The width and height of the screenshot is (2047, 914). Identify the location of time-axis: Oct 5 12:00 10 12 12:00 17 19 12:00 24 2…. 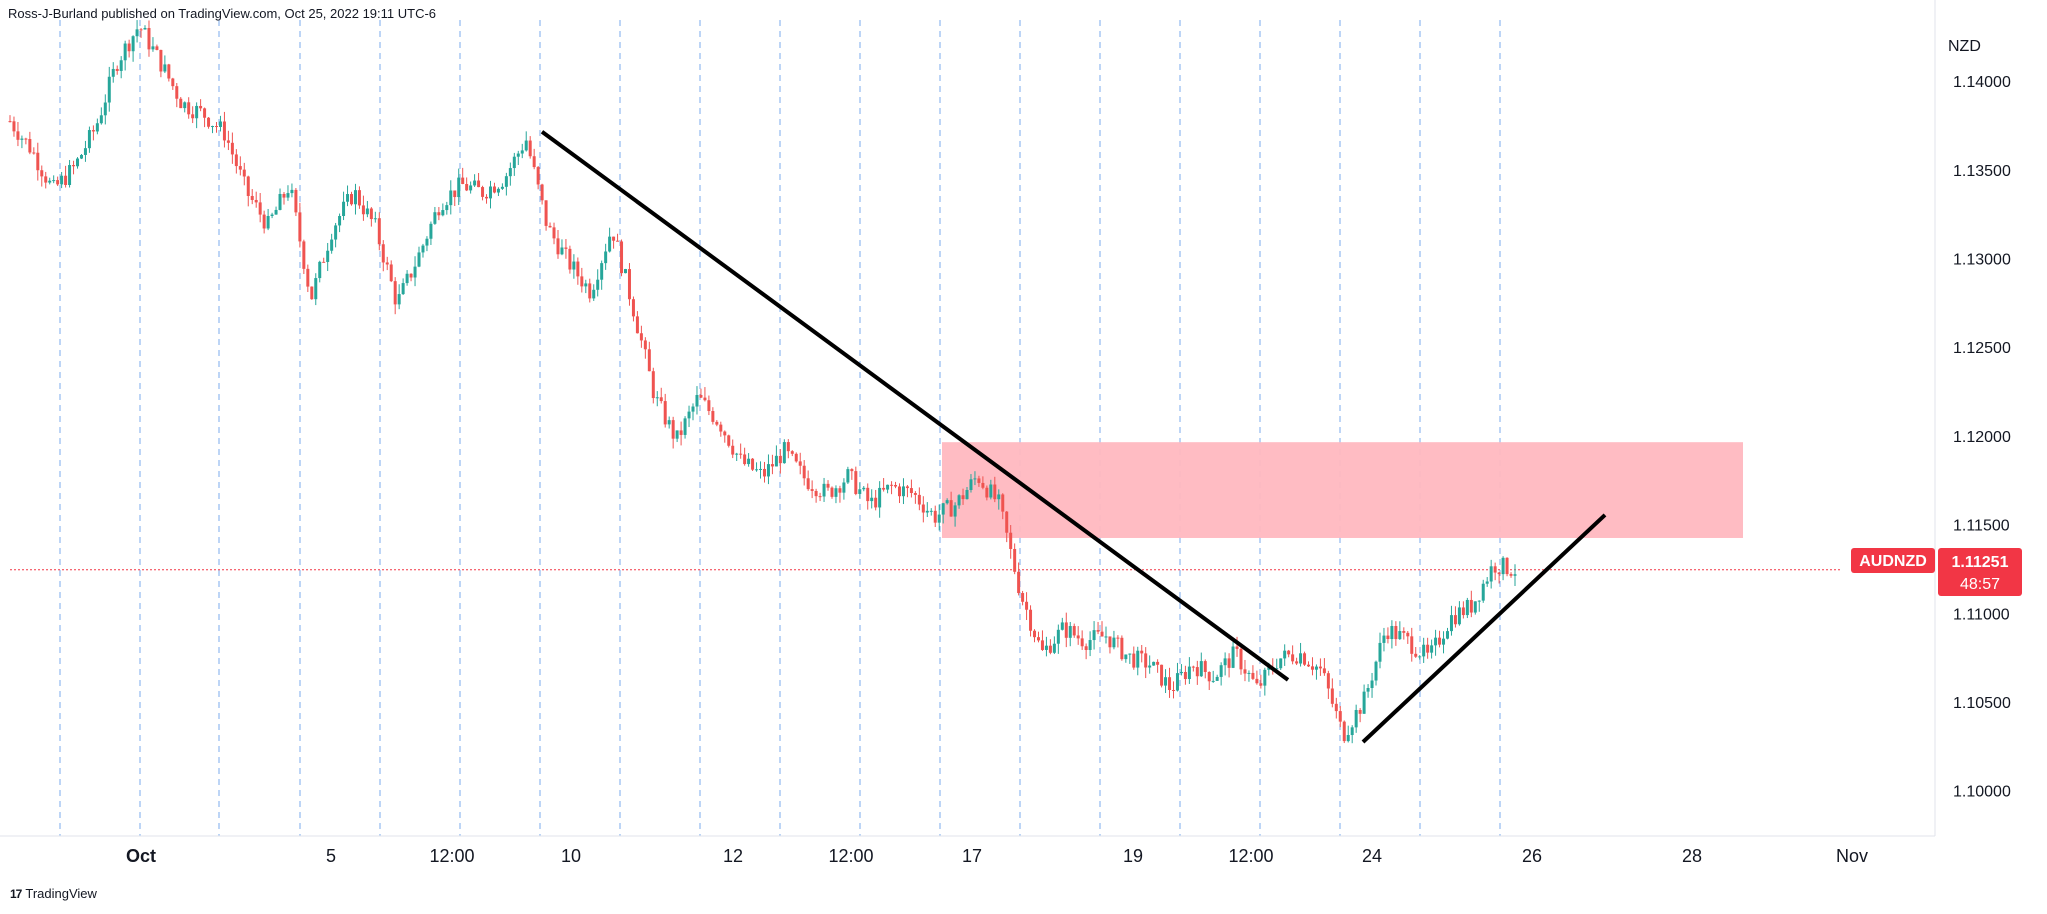
(997, 856).